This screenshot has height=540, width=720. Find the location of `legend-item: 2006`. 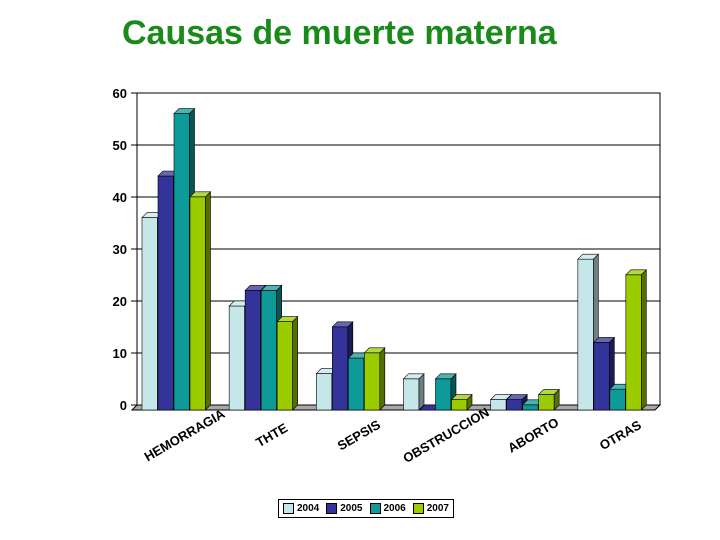

legend-item: 2006 is located at coordinates (387, 508).